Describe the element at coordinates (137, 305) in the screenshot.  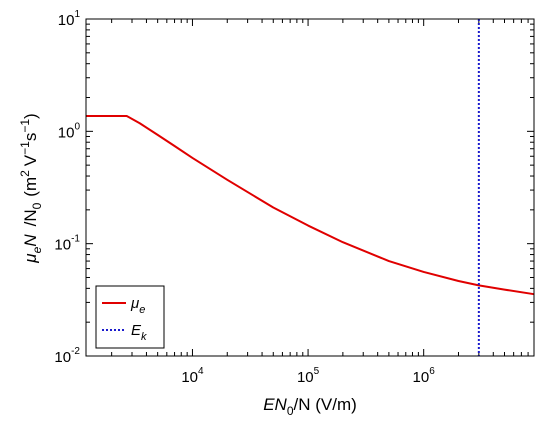
I see `legend-label-mu-e: μe` at that location.